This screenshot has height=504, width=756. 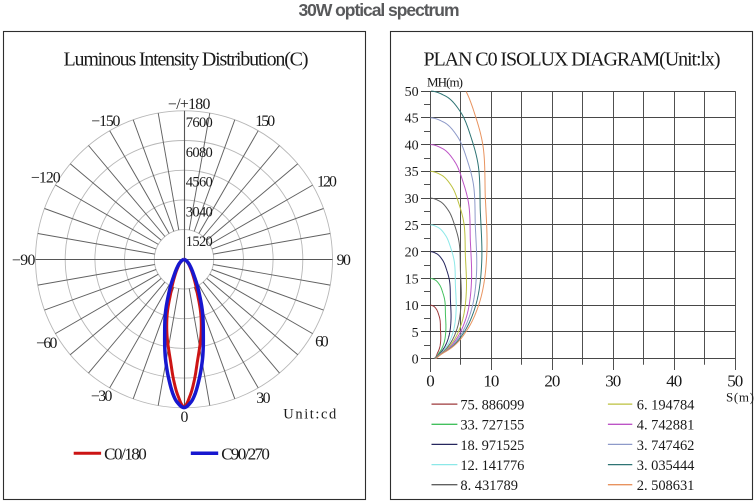 What do you see at coordinates (666, 486) in the screenshot?
I see `svg-text: 2. 508631` at bounding box center [666, 486].